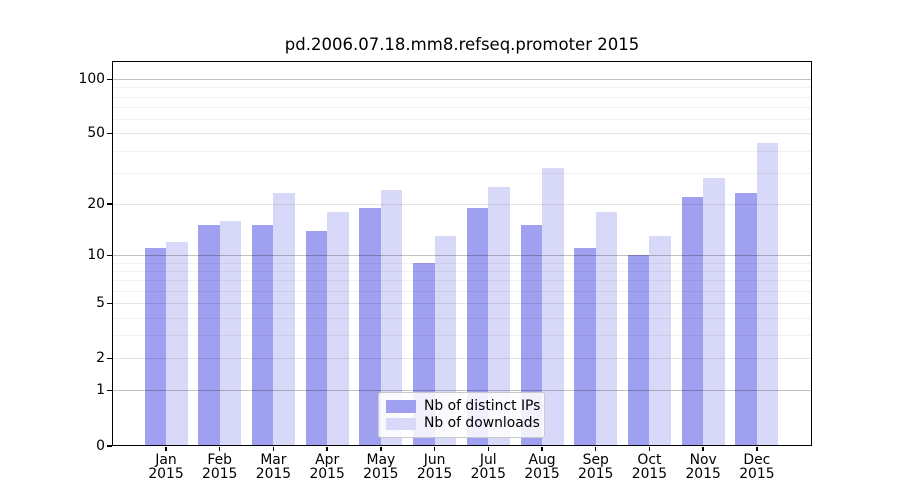  Describe the element at coordinates (177, 343) in the screenshot. I see `bar-downloads-jan` at that location.